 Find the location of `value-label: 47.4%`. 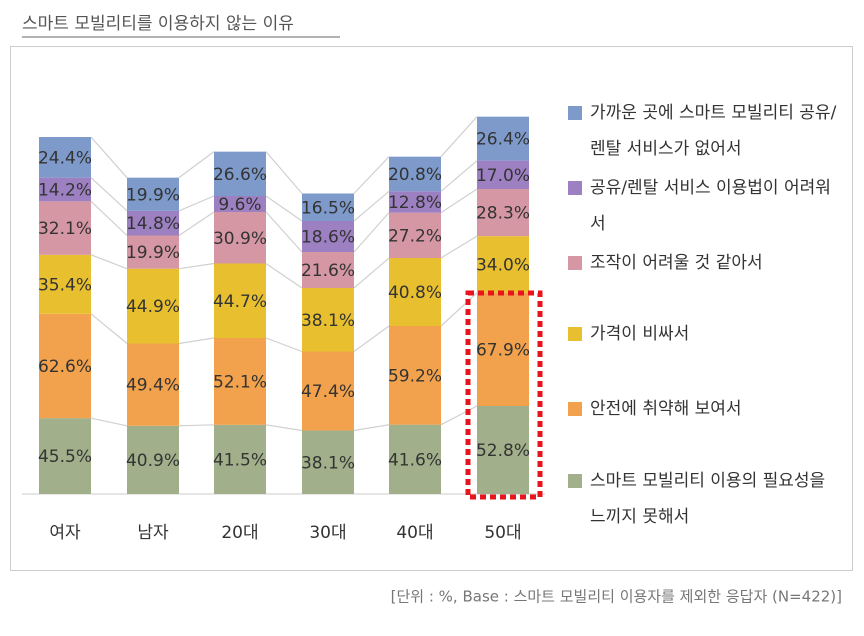

value-label: 47.4% is located at coordinates (328, 392).